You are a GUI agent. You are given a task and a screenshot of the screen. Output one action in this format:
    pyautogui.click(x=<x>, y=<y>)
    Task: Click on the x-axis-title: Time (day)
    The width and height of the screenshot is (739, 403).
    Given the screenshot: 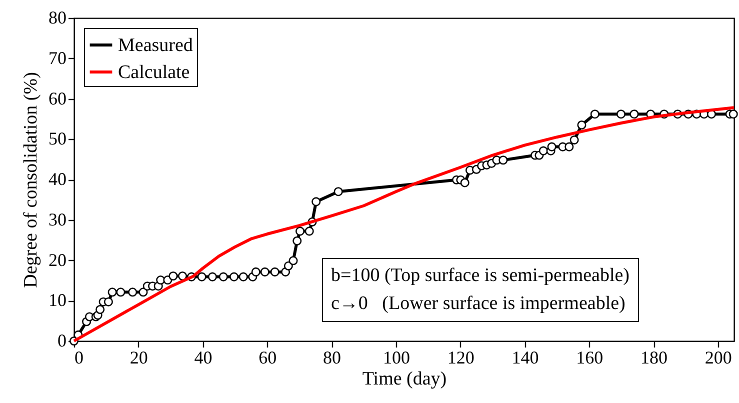 What is the action you would take?
    pyautogui.click(x=404, y=379)
    